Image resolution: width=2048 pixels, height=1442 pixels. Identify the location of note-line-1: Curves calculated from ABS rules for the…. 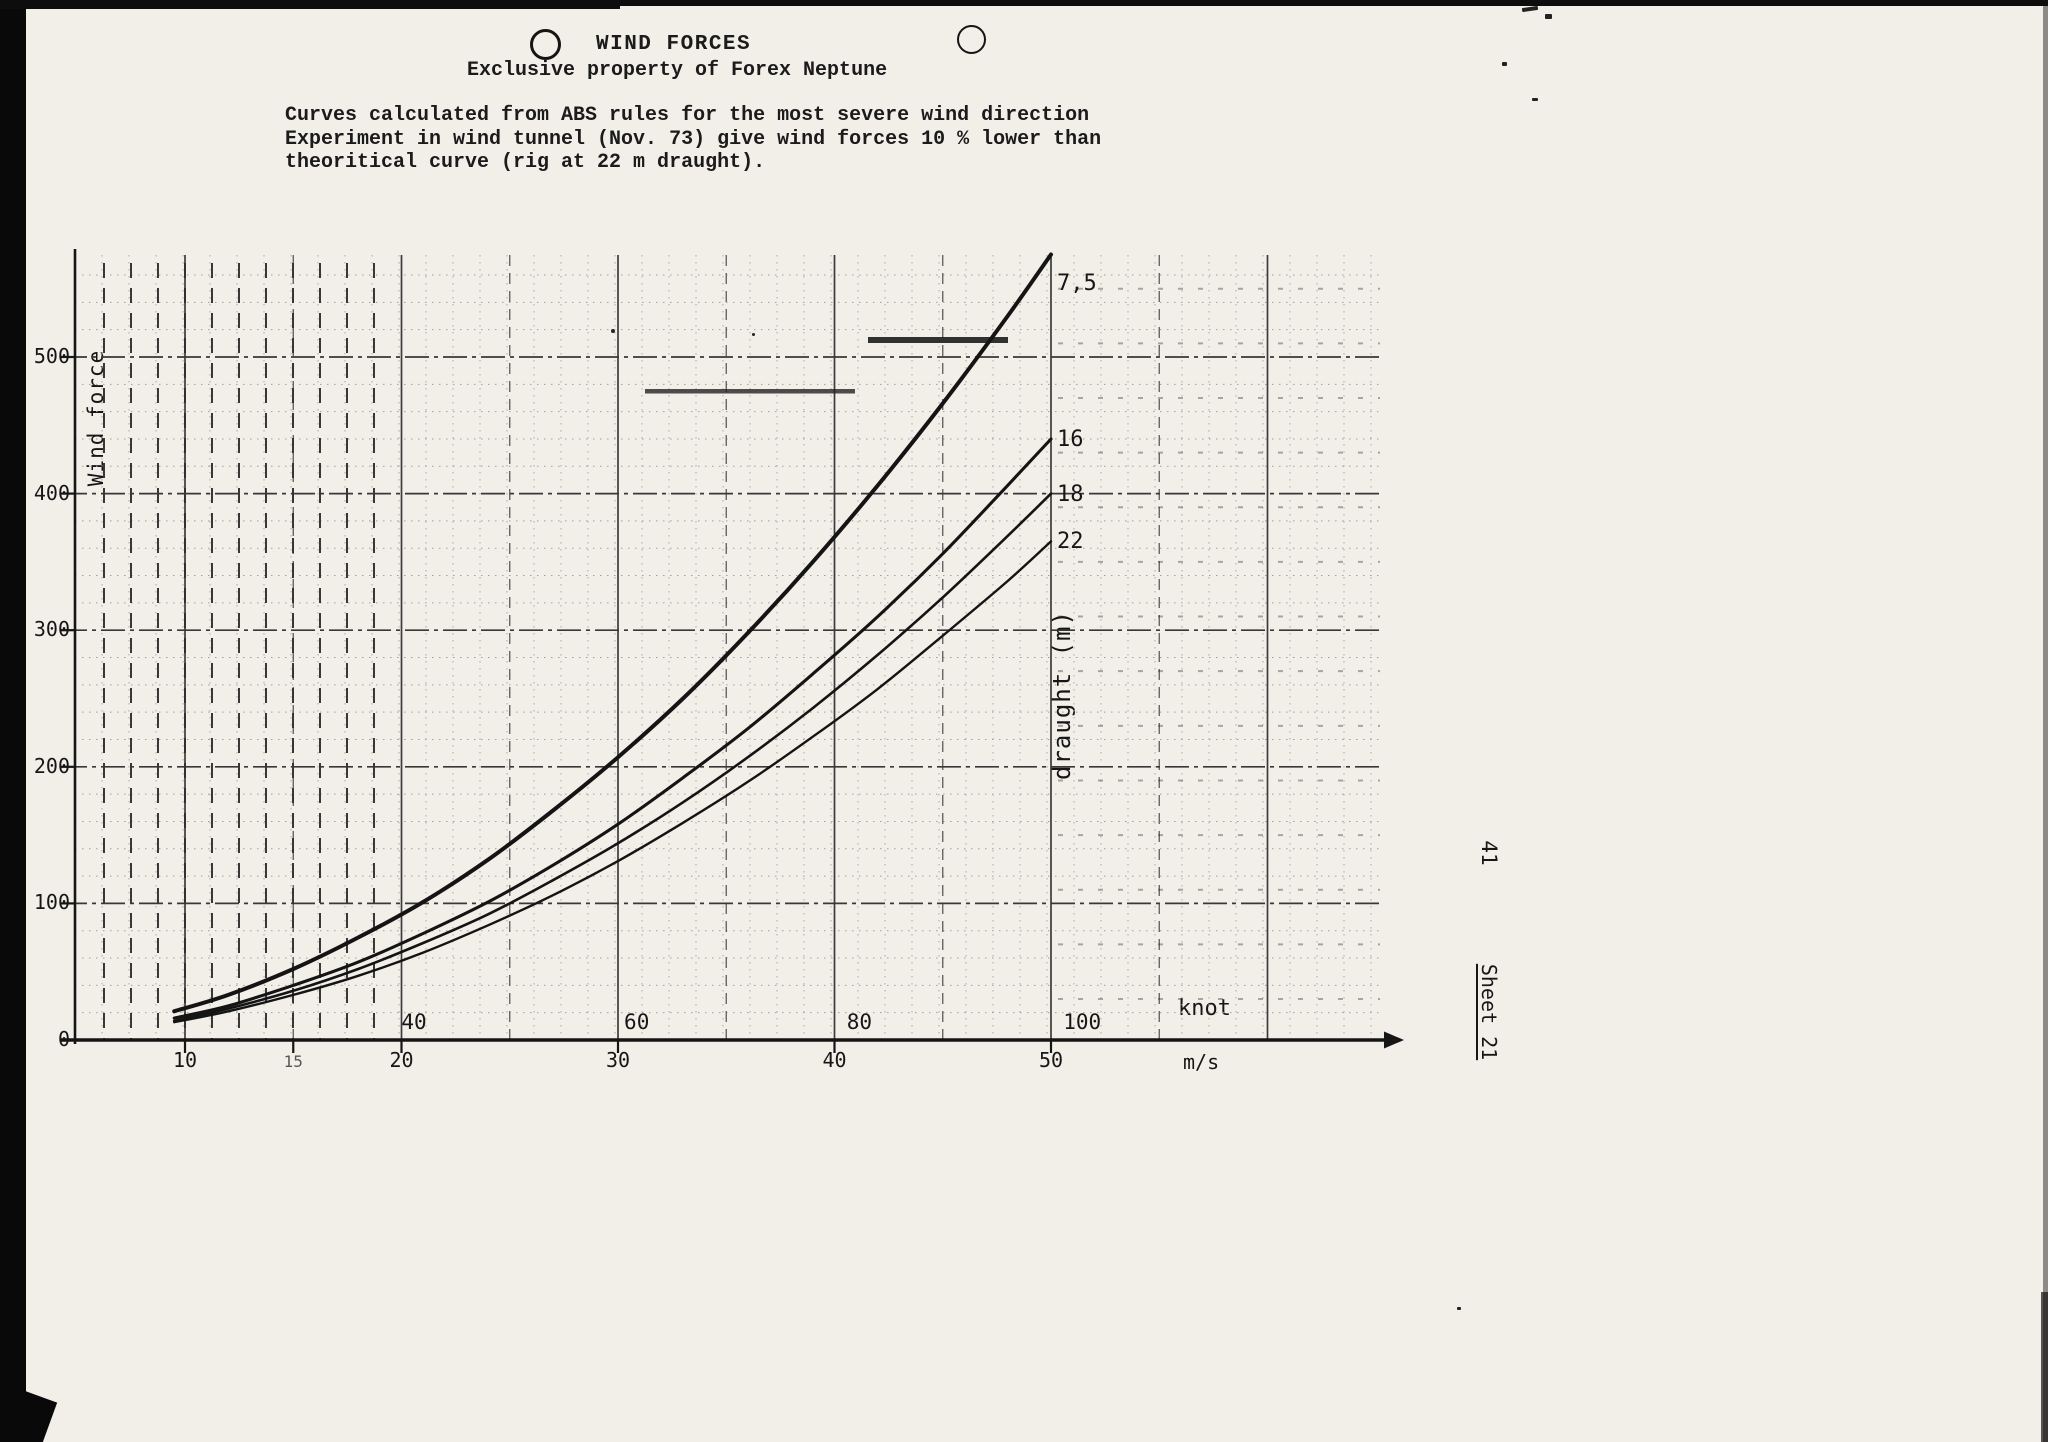
(687, 115).